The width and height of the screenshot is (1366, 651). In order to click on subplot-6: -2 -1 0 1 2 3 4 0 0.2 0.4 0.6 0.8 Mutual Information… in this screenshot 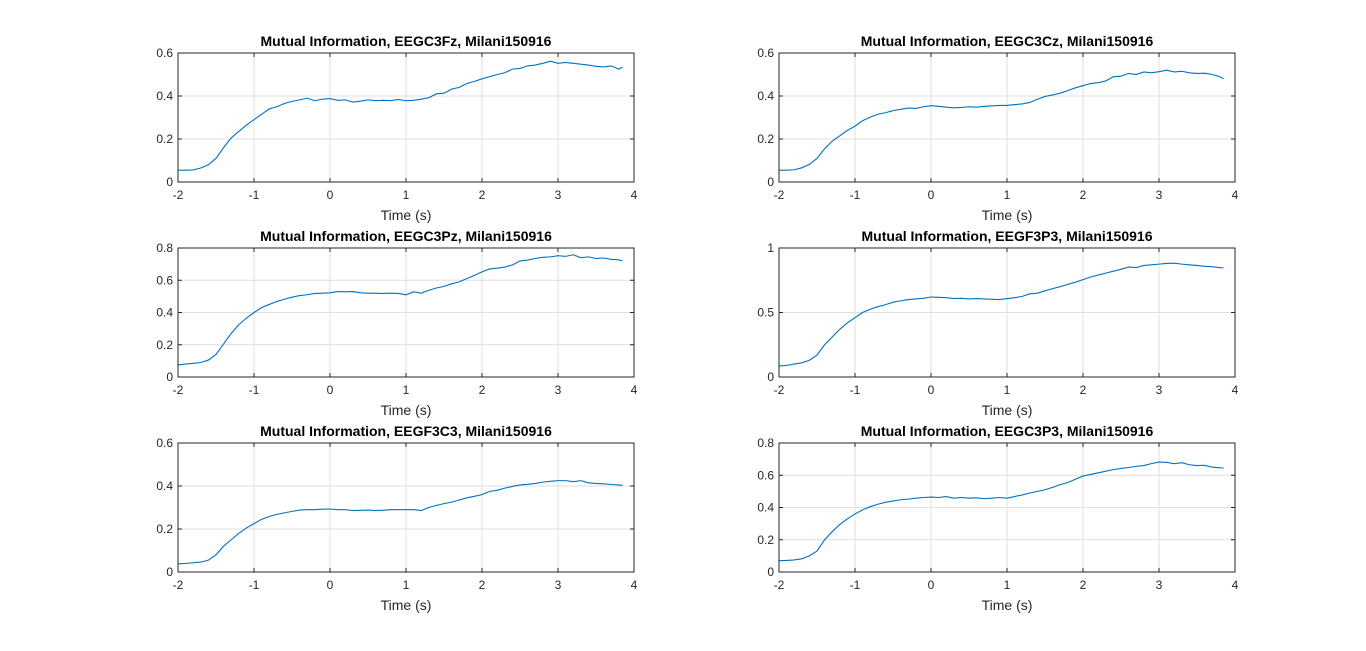, I will do `click(997, 518)`.